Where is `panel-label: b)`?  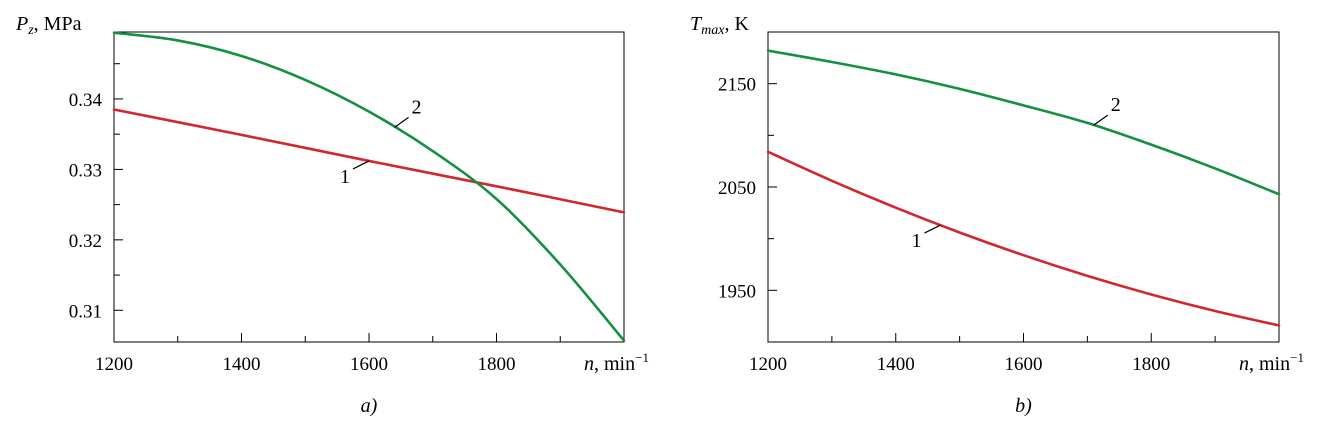 panel-label: b) is located at coordinates (1023, 406).